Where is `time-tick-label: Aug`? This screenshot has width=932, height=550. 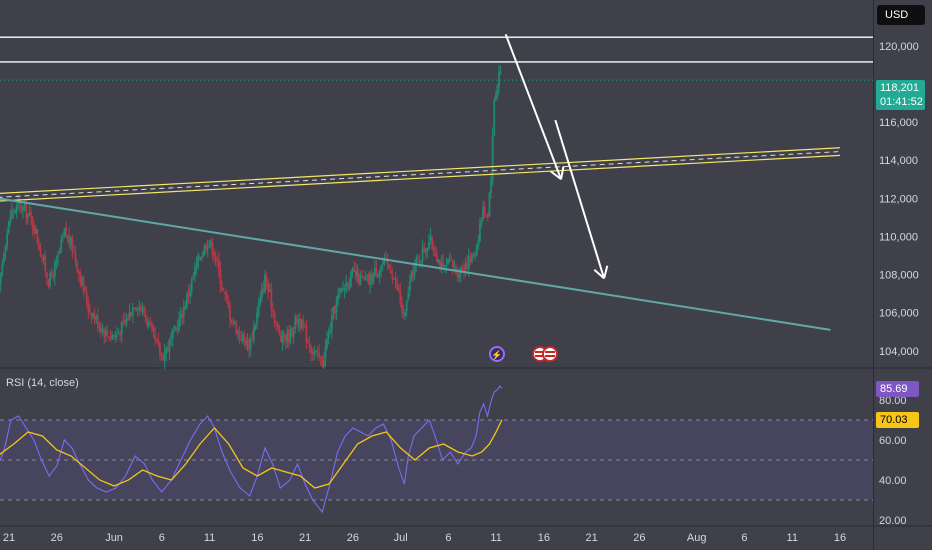
time-tick-label: Aug is located at coordinates (697, 538).